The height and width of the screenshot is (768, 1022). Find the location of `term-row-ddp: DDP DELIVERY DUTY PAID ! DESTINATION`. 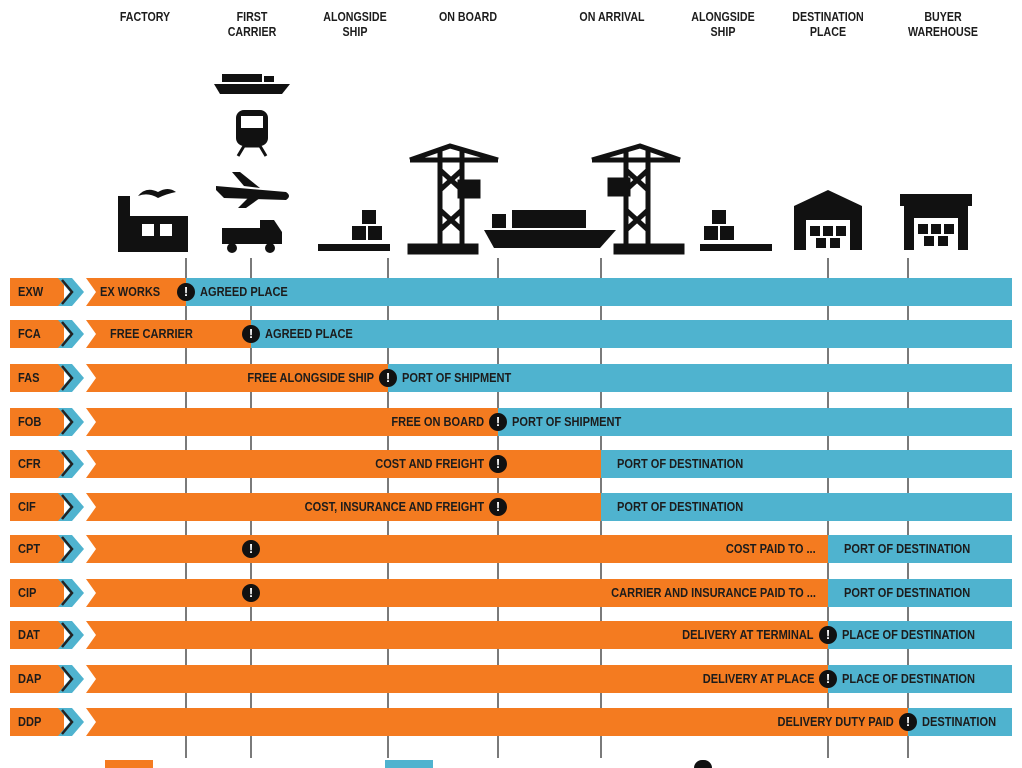

term-row-ddp: DDP DELIVERY DUTY PAID ! DESTINATION is located at coordinates (511, 722).